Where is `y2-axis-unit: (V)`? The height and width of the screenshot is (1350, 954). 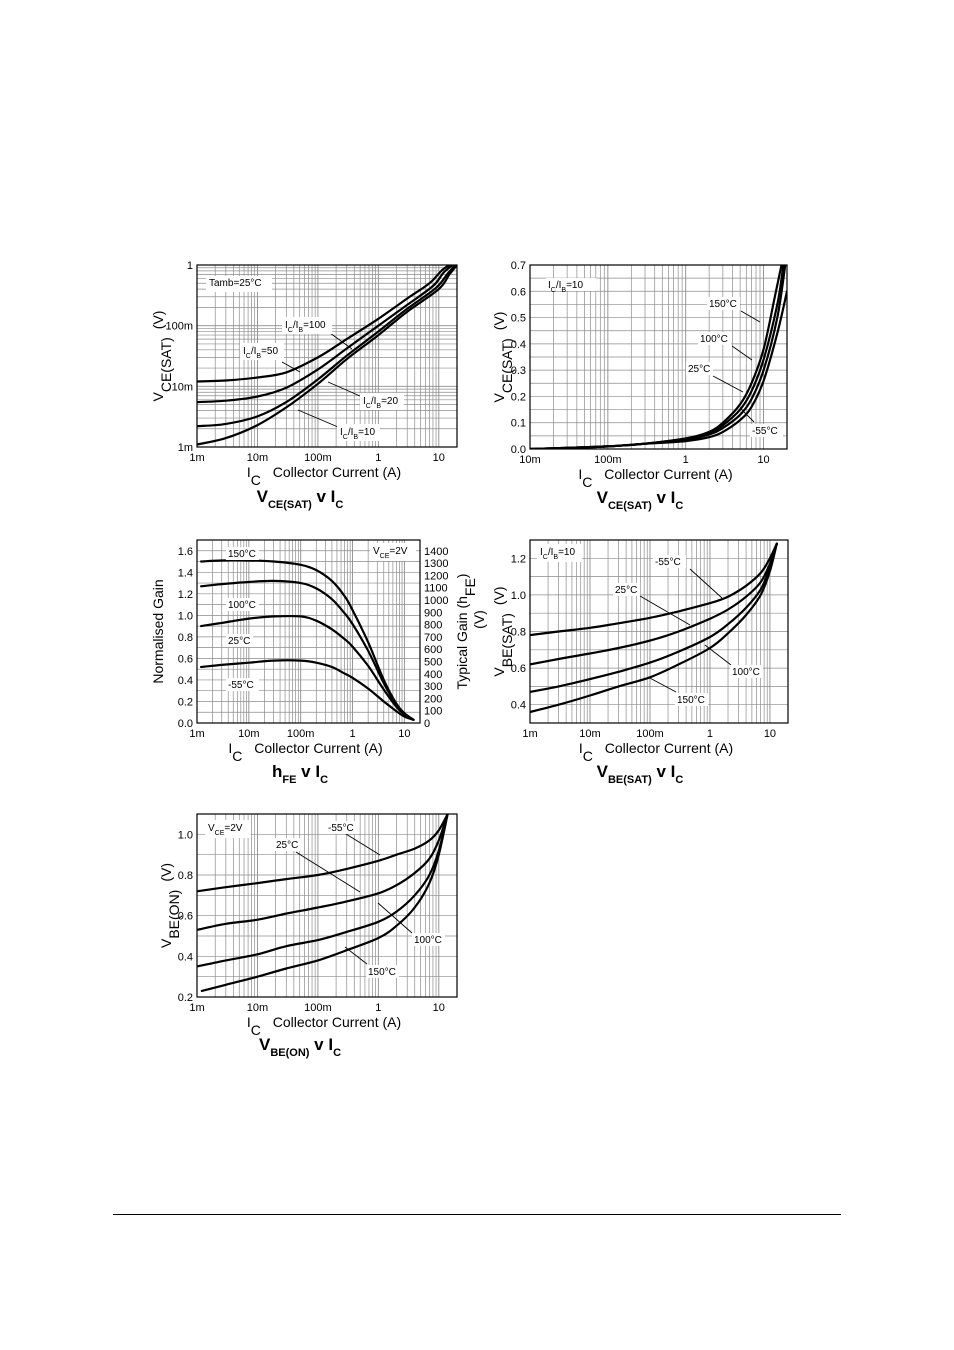 y2-axis-unit: (V) is located at coordinates (479, 619).